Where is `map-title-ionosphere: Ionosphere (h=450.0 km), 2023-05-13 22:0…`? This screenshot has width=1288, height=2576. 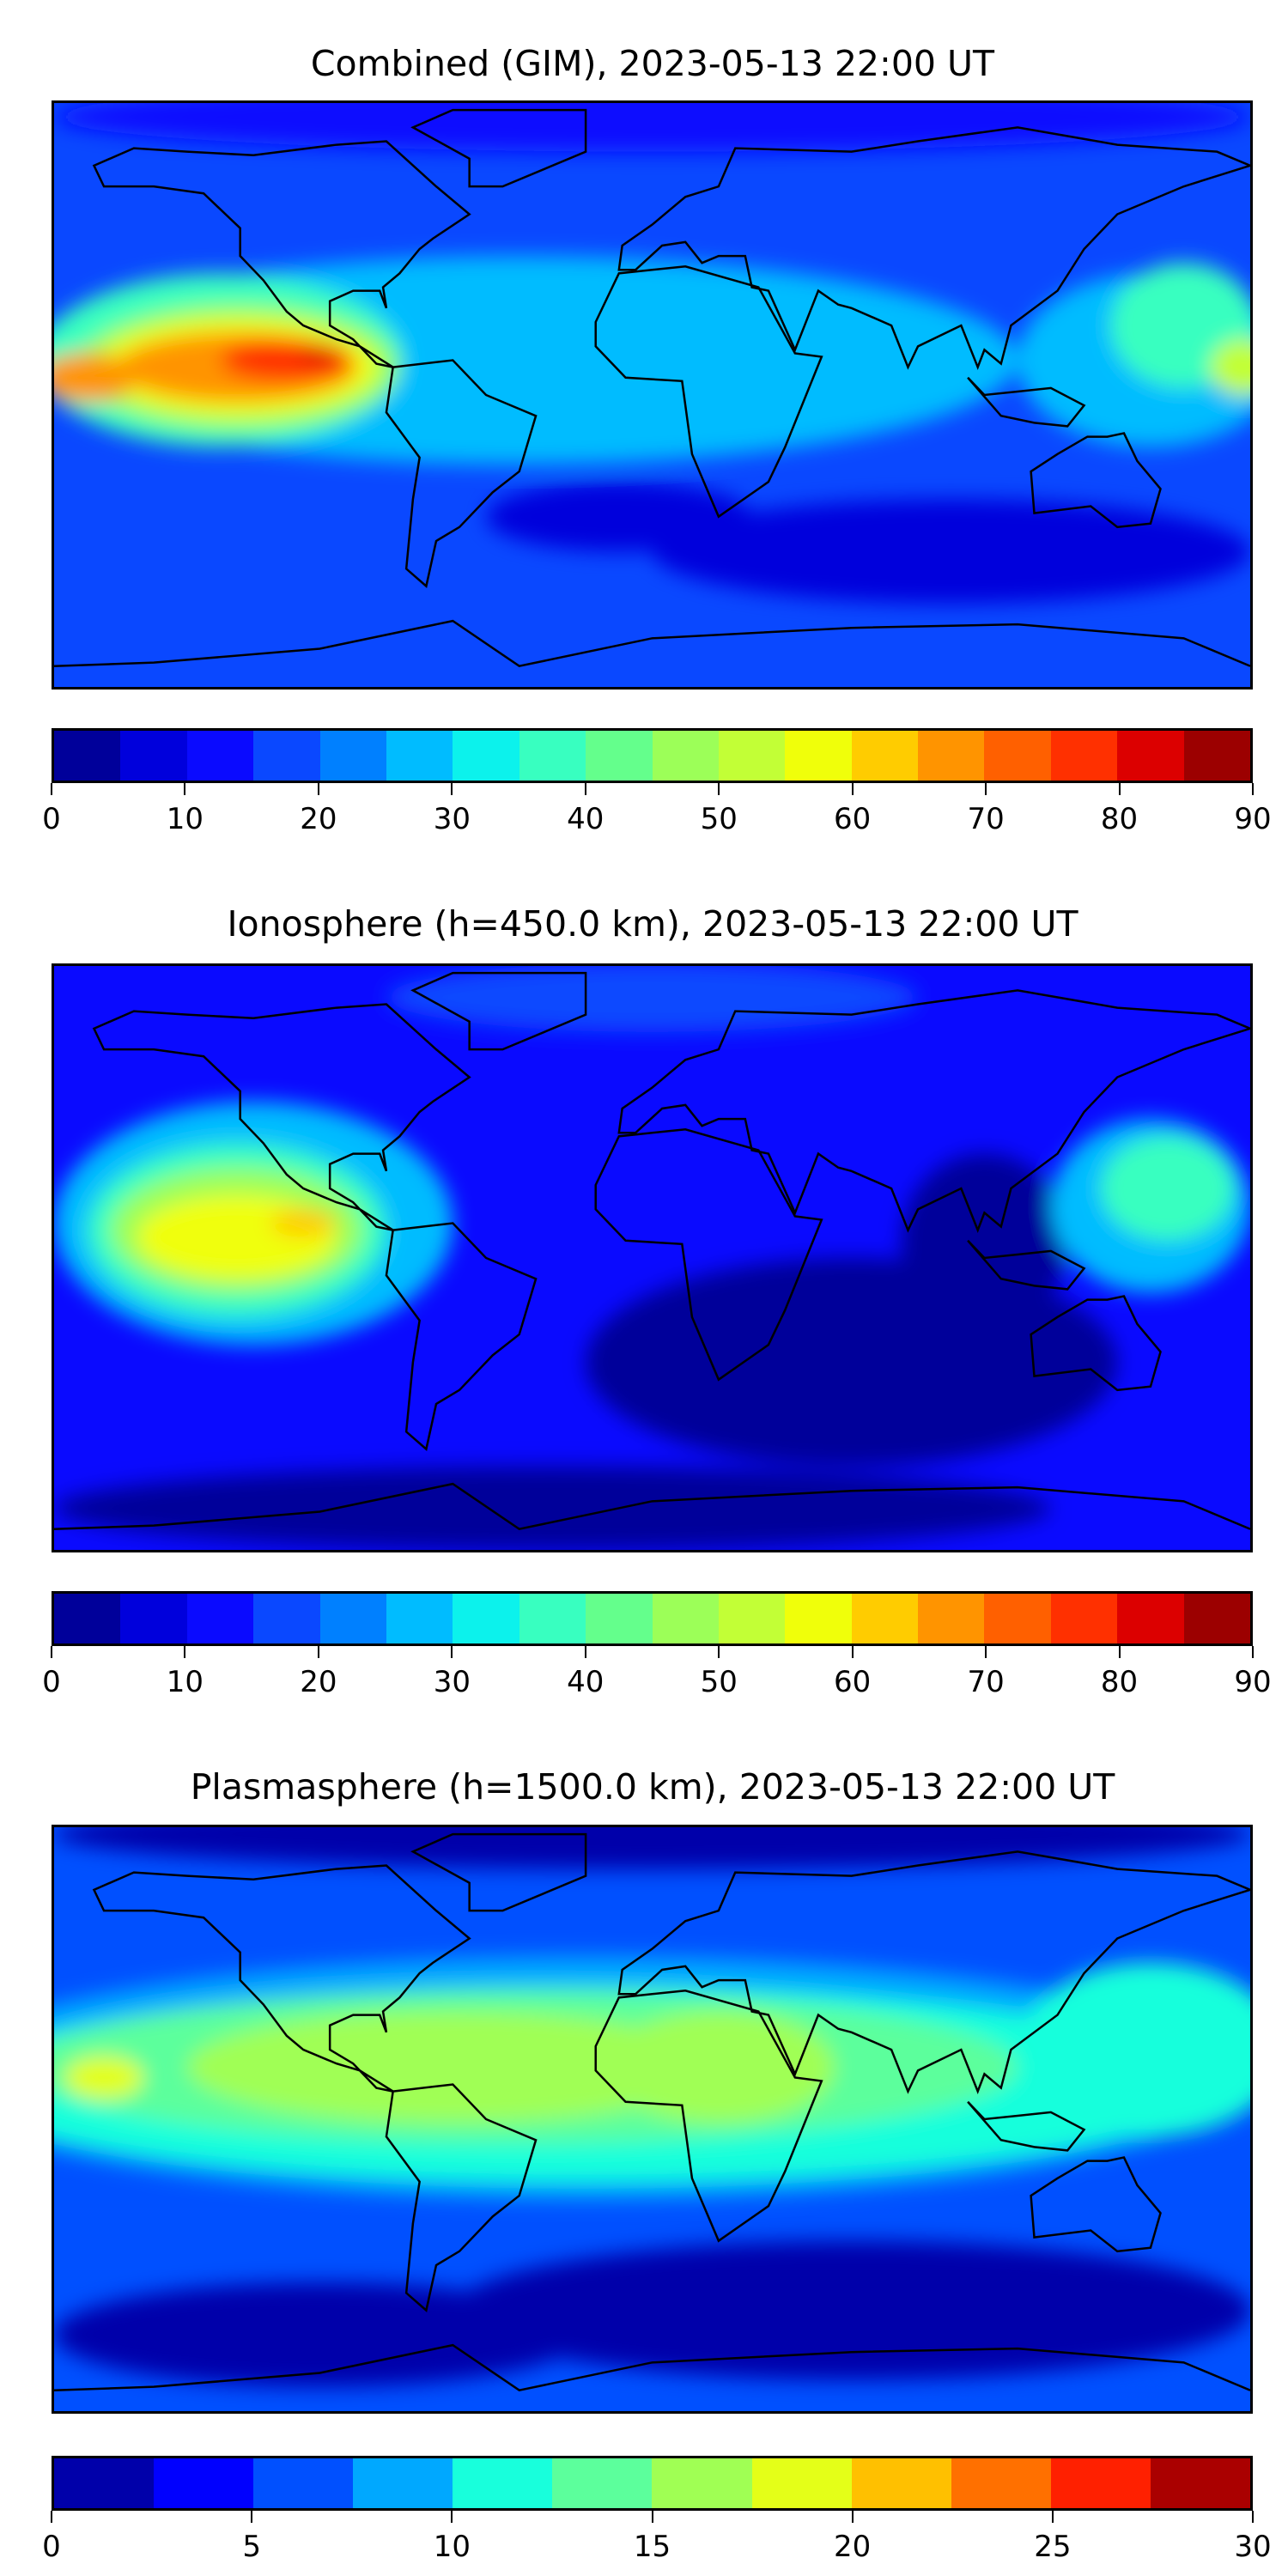 map-title-ionosphere: Ionosphere (h=450.0 km), 2023-05-13 22:0… is located at coordinates (652, 924).